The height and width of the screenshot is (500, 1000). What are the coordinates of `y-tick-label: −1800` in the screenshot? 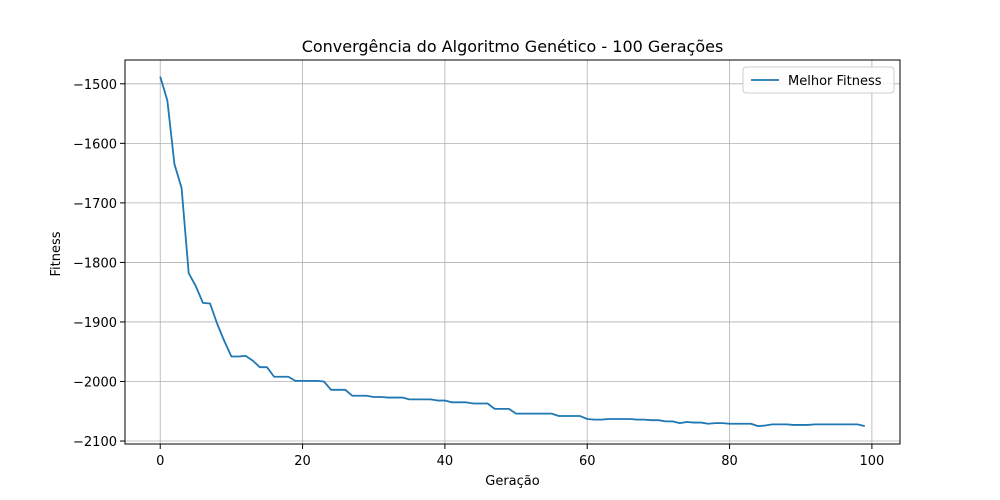 It's located at (95, 263).